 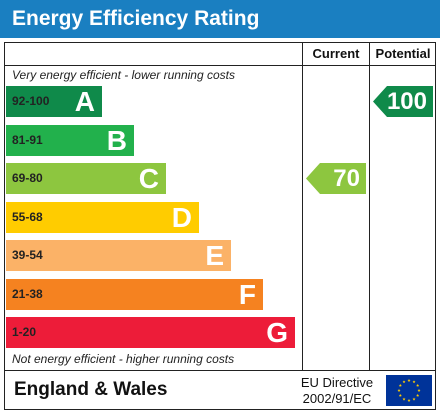 What do you see at coordinates (31, 101) in the screenshot?
I see `band-range-label: 92-100` at bounding box center [31, 101].